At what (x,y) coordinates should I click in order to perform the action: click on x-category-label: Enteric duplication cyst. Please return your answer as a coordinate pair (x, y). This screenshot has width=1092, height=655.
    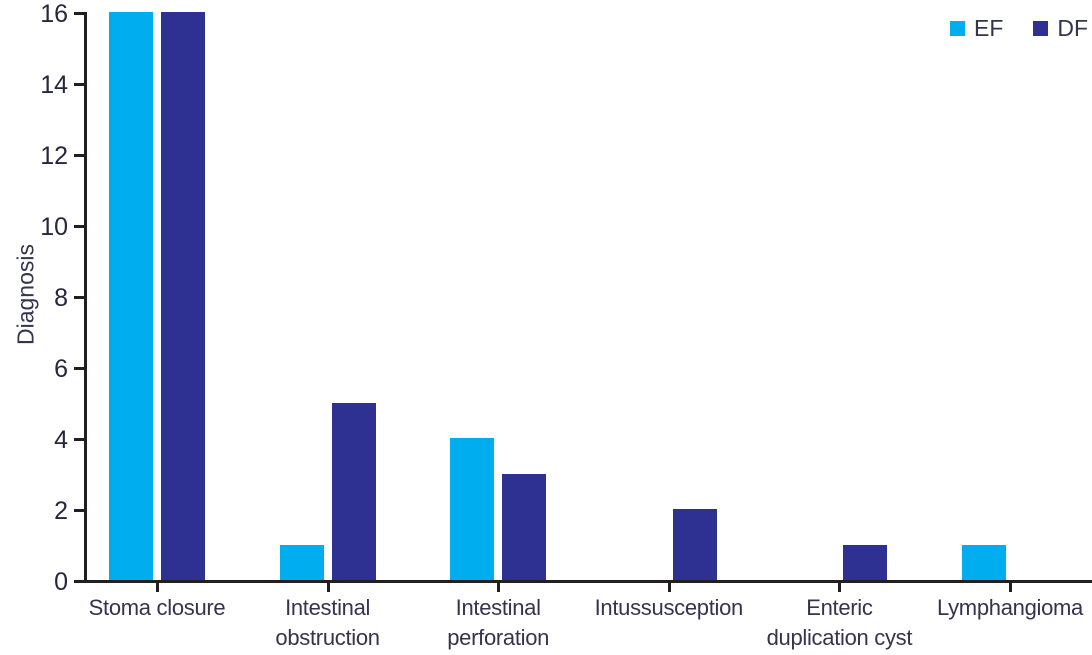
    Looking at the image, I should click on (839, 623).